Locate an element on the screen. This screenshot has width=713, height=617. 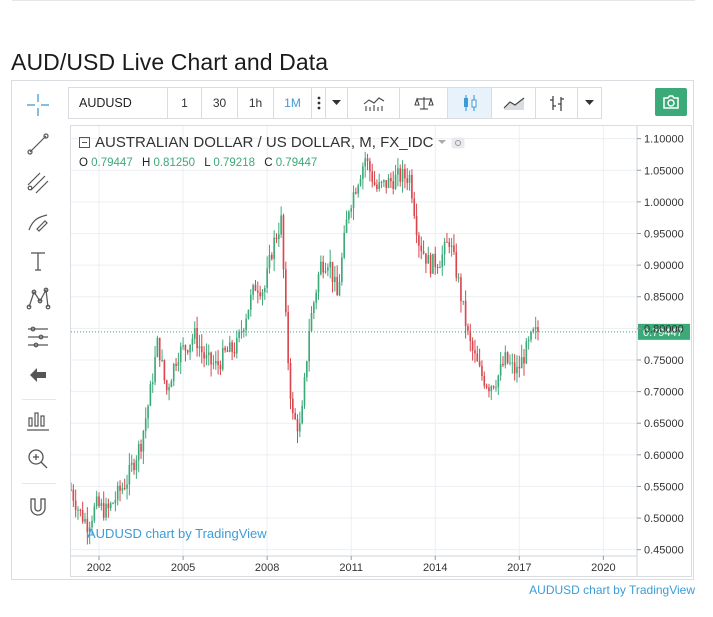
pattern-icon is located at coordinates (38, 299).